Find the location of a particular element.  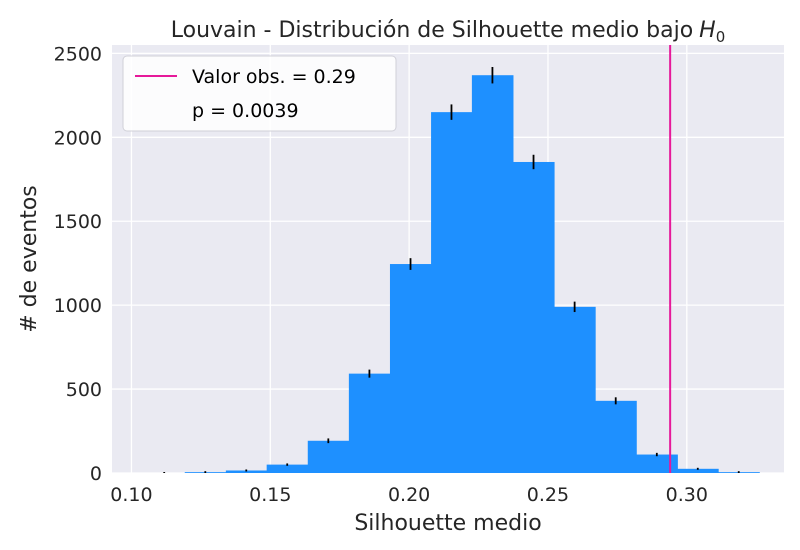

legend-entry-p-value: p = 0.0039 is located at coordinates (245, 111).